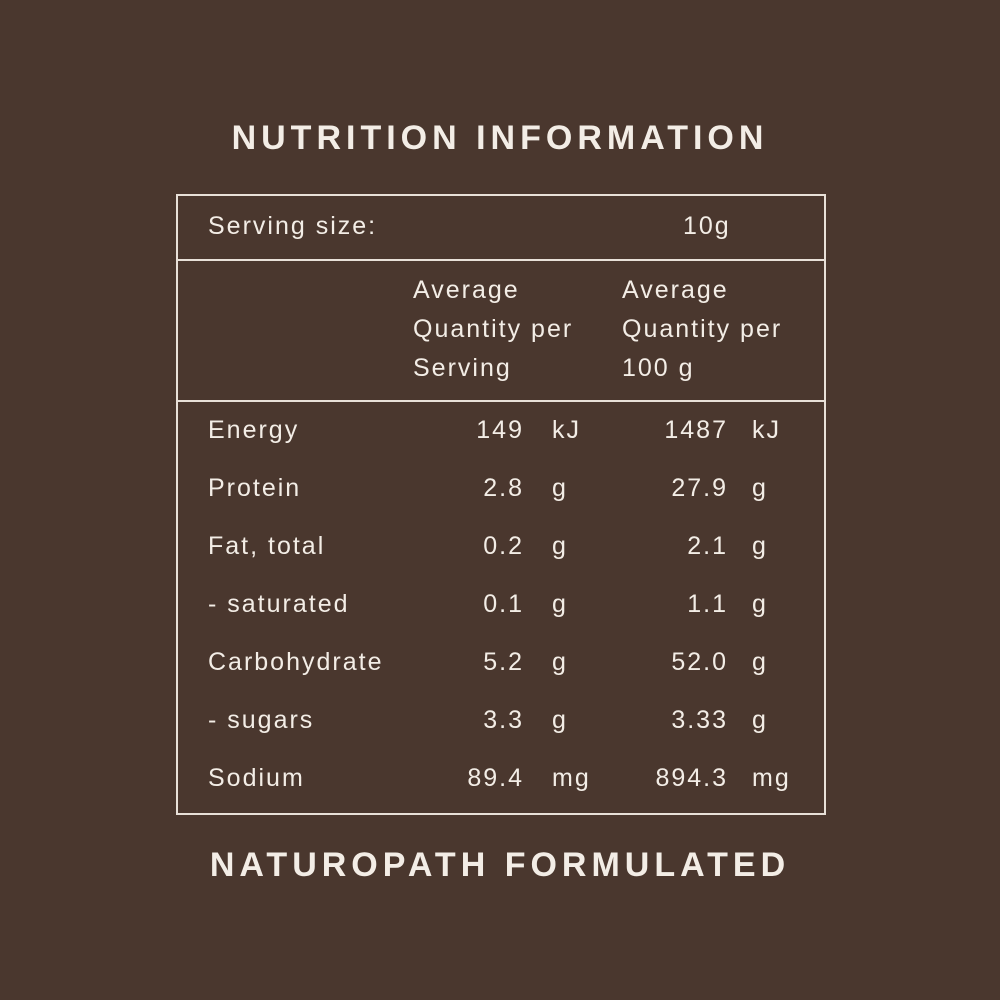  Describe the element at coordinates (279, 604) in the screenshot. I see `nutrient-name: - saturated` at that location.